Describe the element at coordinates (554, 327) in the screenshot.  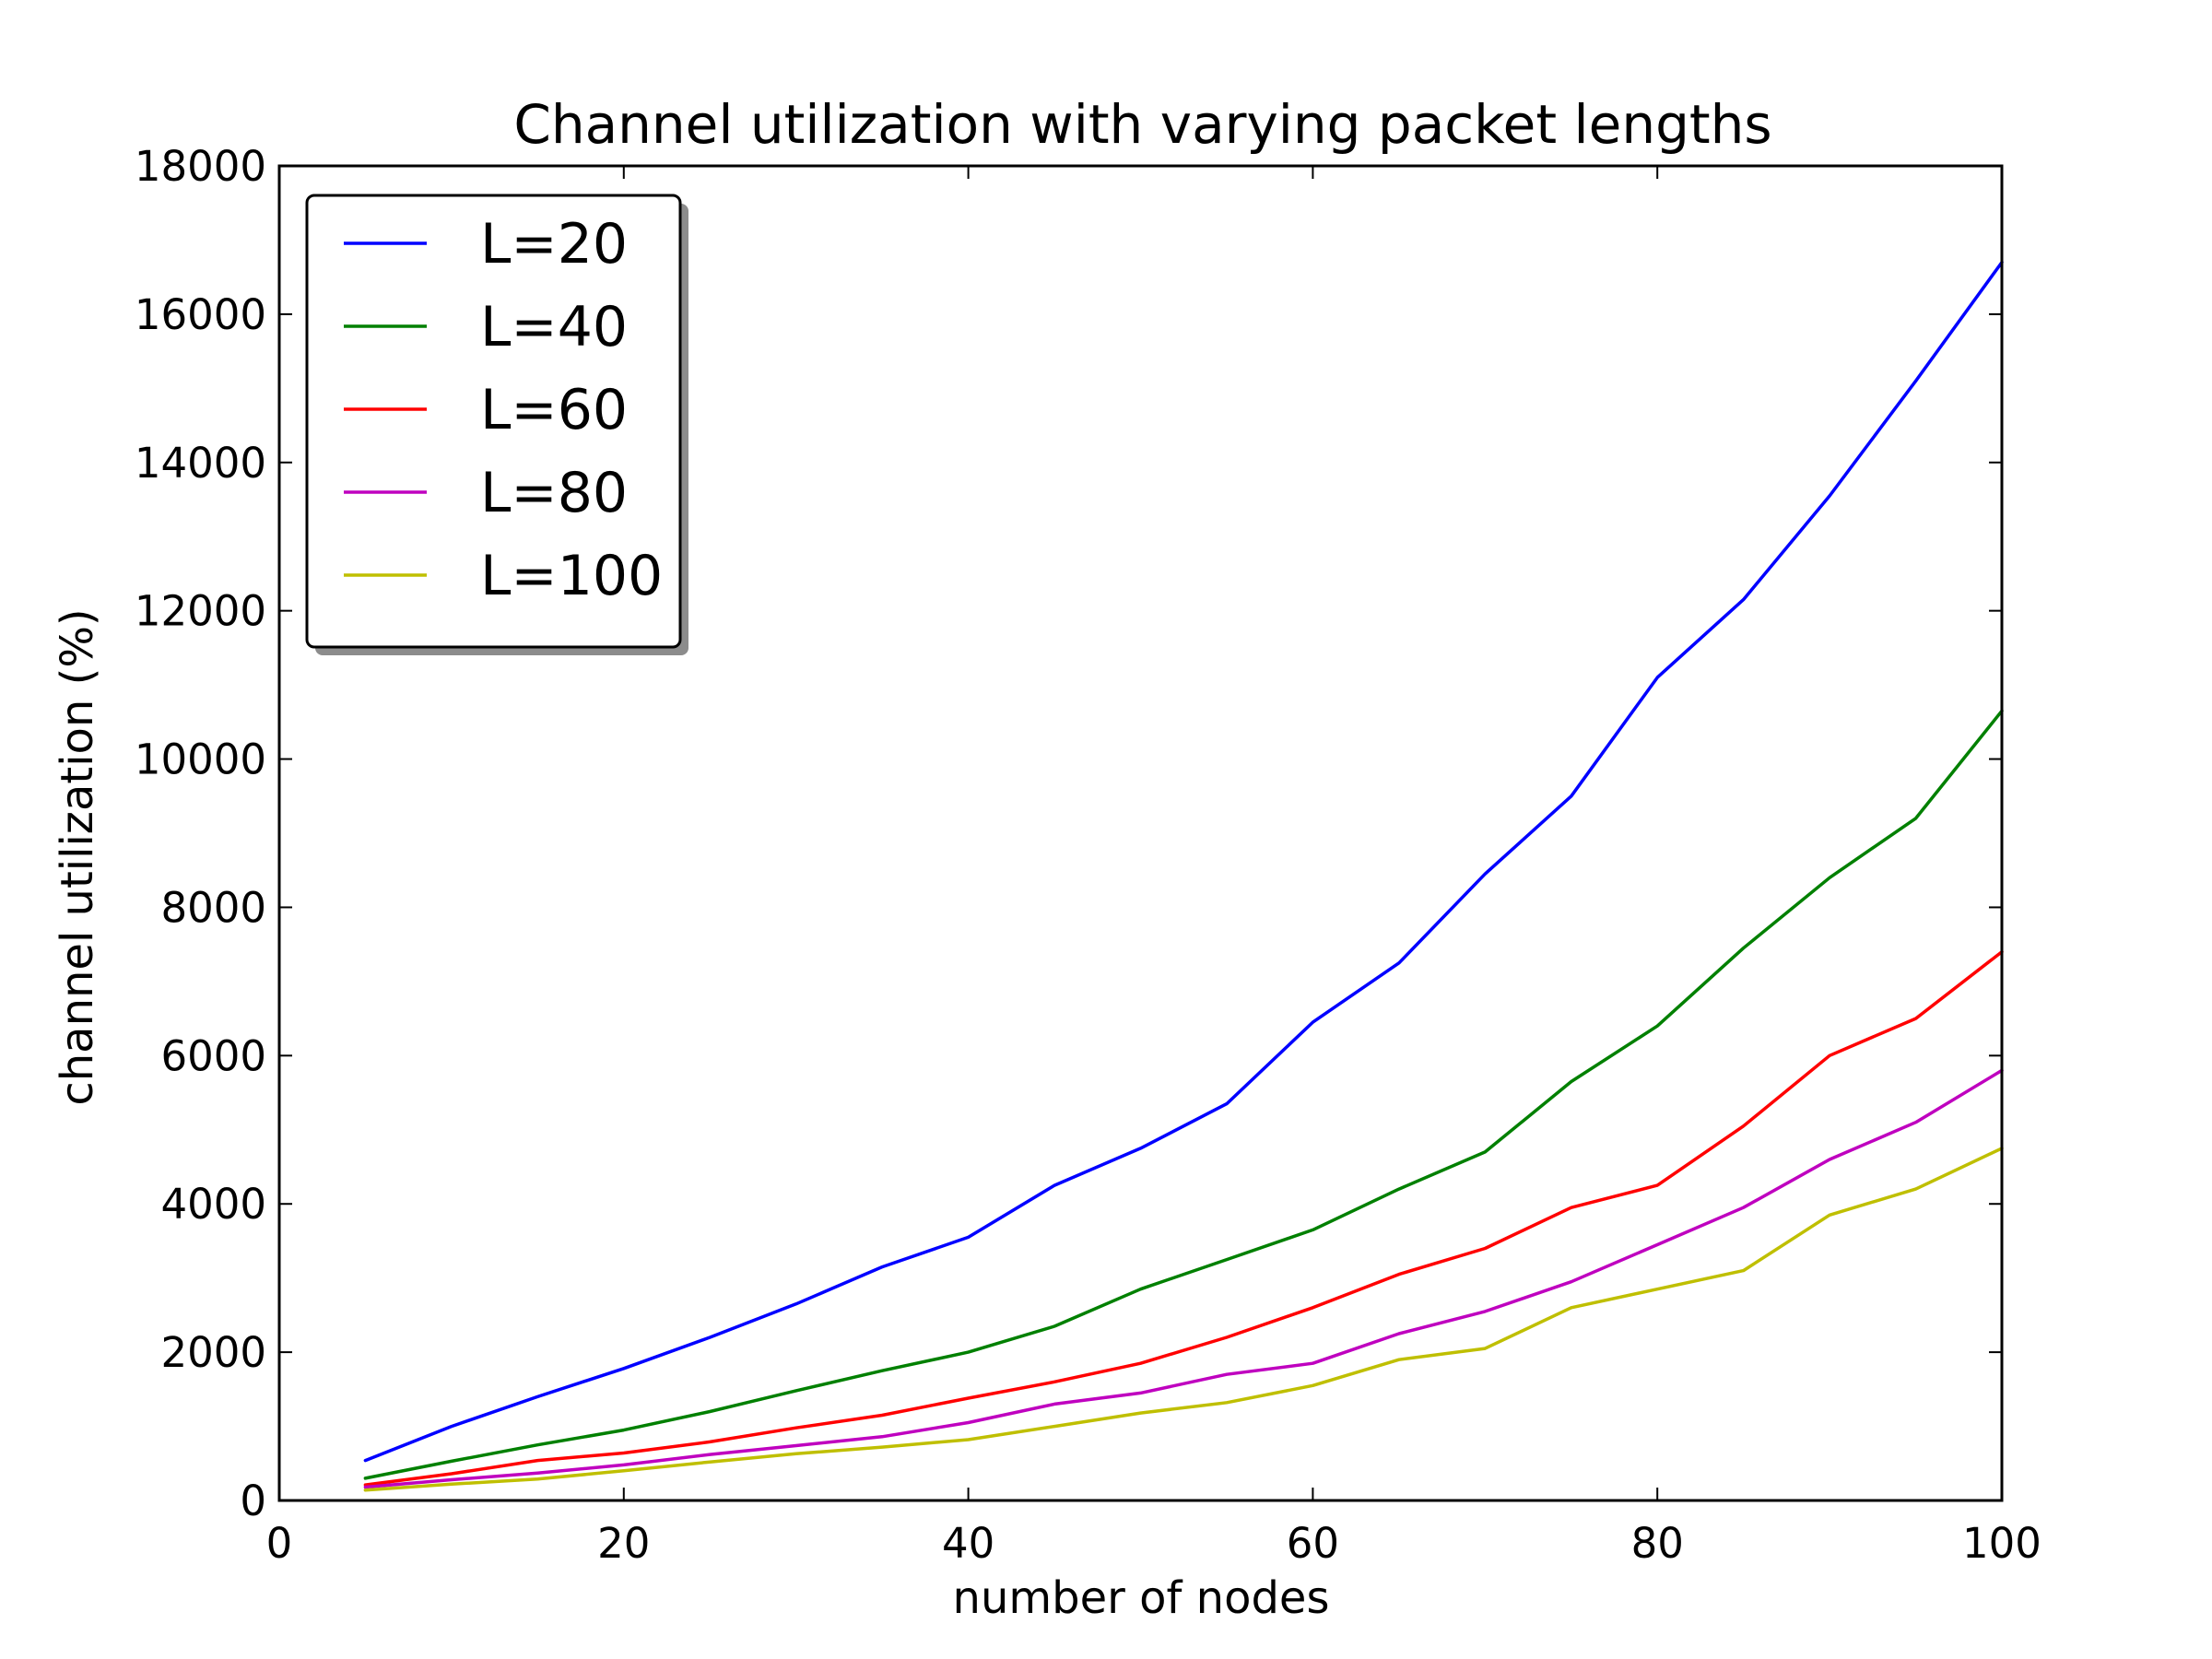
I see `legend-label: L=40` at that location.